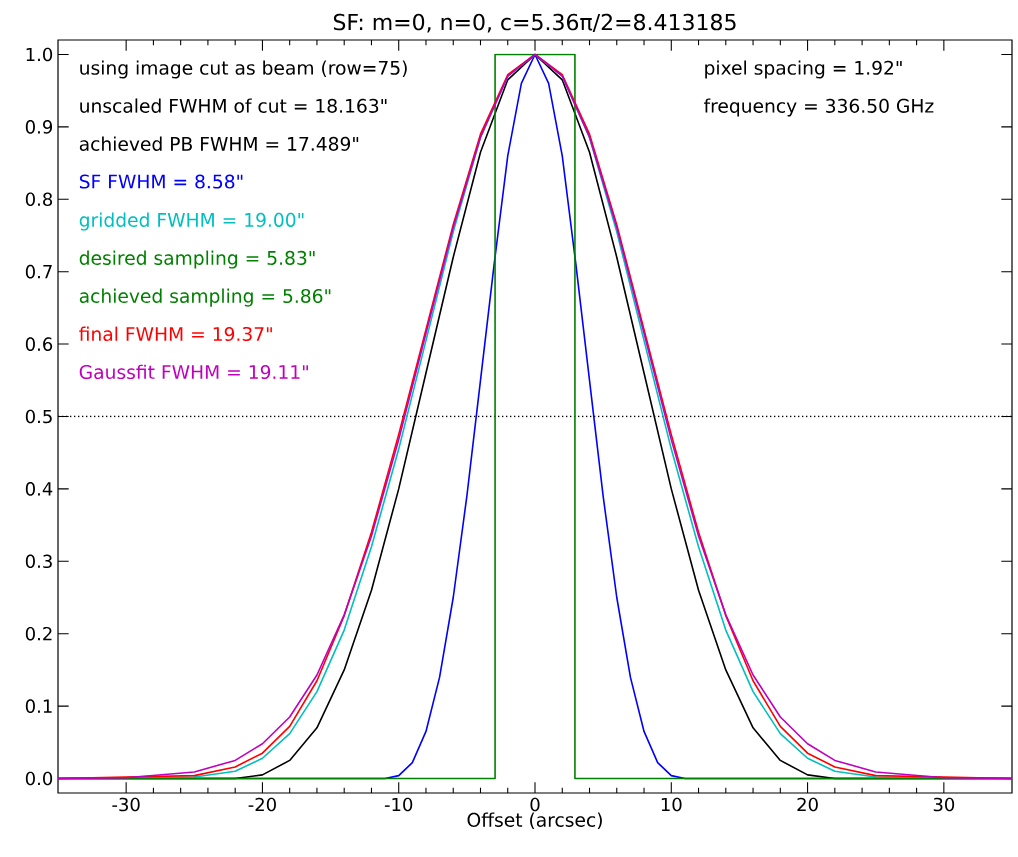 The height and width of the screenshot is (857, 1018). What do you see at coordinates (534, 821) in the screenshot?
I see `x-axis-title: Offset (arcsec)` at bounding box center [534, 821].